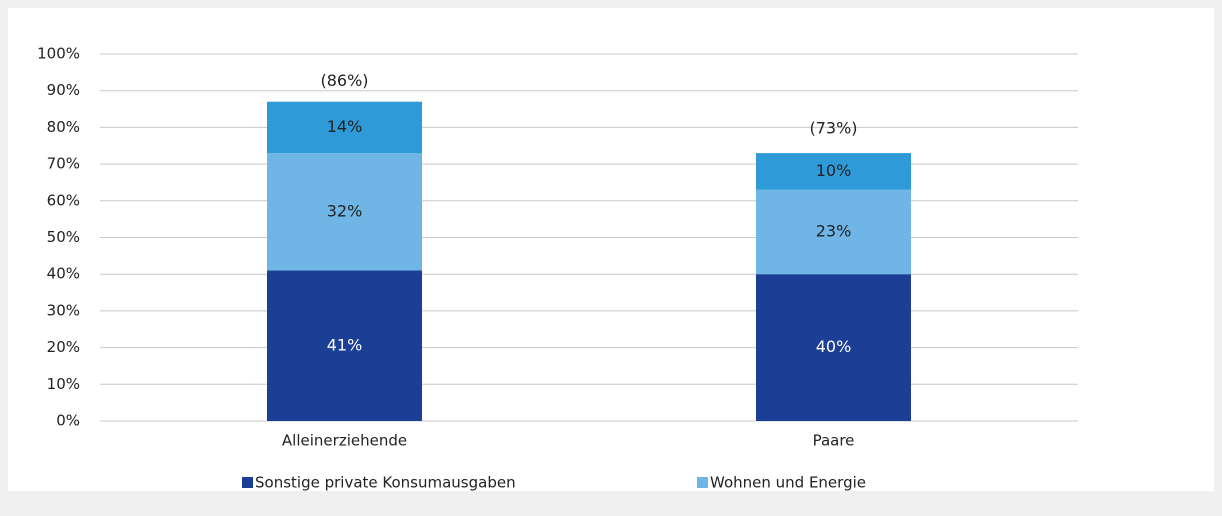 Image resolution: width=1222 pixels, height=516 pixels. What do you see at coordinates (63, 274) in the screenshot?
I see `y-tick-label: 40%` at bounding box center [63, 274].